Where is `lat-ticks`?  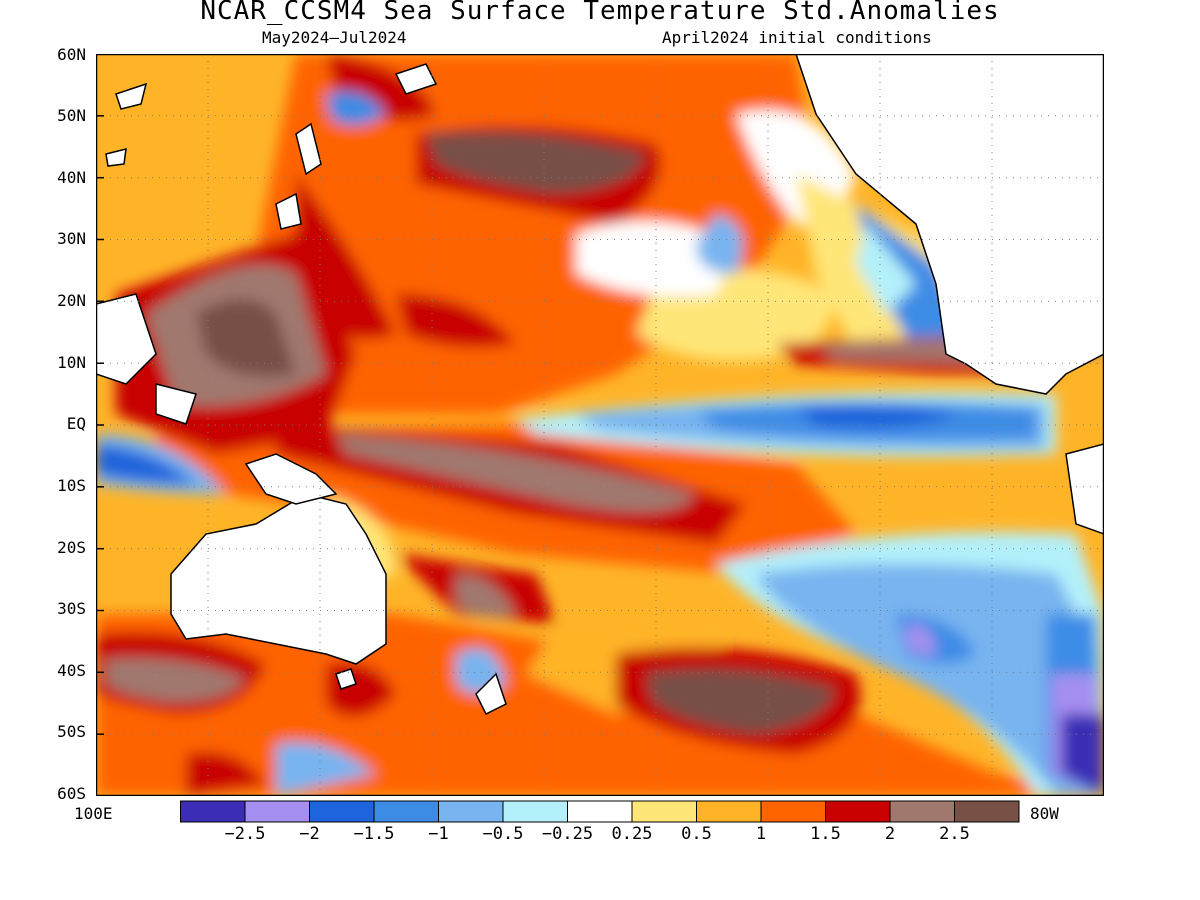
lat-ticks is located at coordinates (100, 425).